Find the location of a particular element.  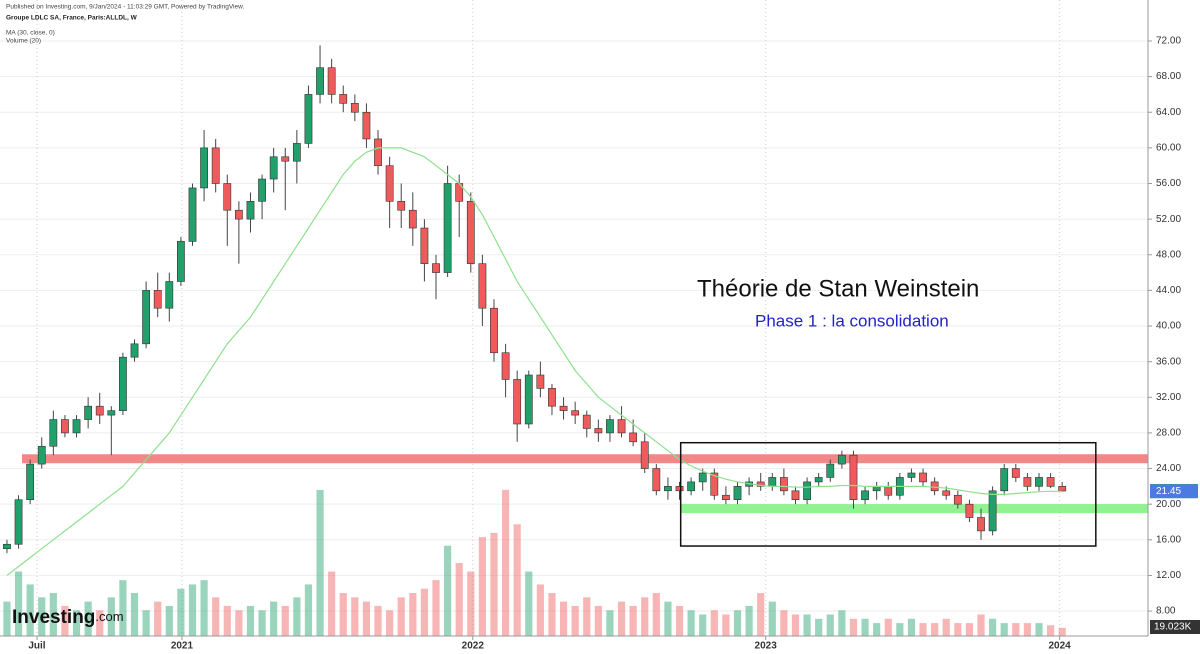

y-tick-label: 12.00 is located at coordinates (1168, 575).